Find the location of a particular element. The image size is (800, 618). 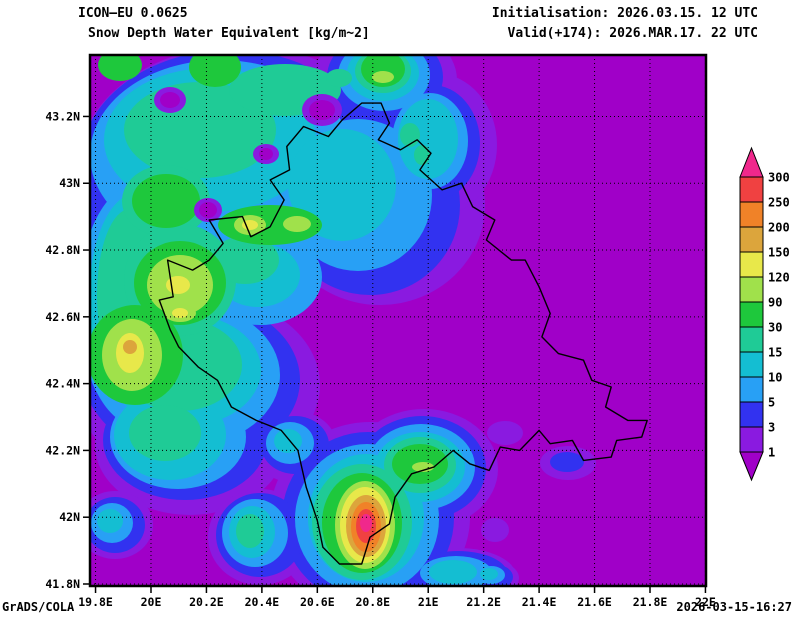

y-tick-label: 43N is located at coordinates (69, 183).